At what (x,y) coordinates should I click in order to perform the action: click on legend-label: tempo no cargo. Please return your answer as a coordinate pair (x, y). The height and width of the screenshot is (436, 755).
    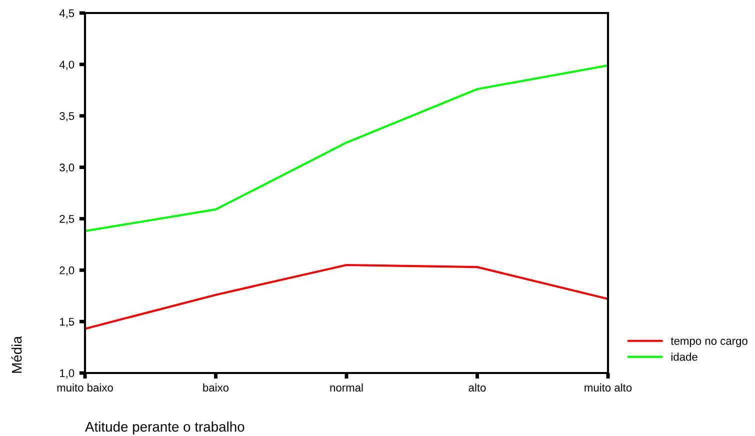
    Looking at the image, I should click on (709, 343).